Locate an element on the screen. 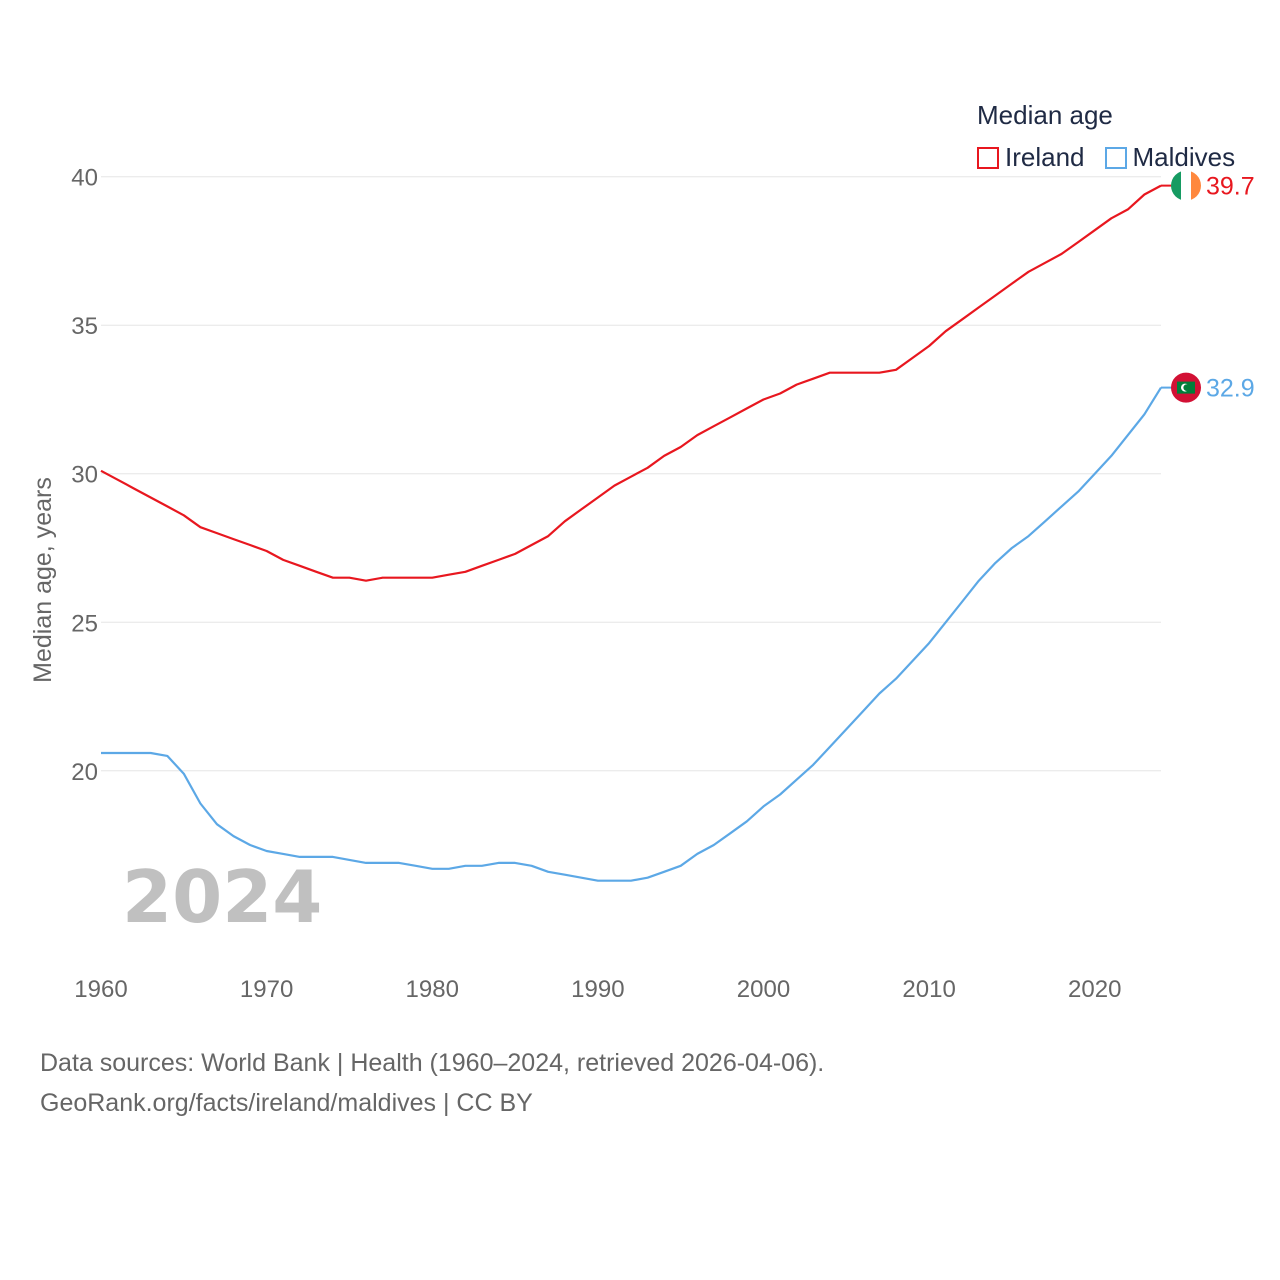 This screenshot has width=1280, height=1280. y-tick-label: 40 is located at coordinates (84, 178).